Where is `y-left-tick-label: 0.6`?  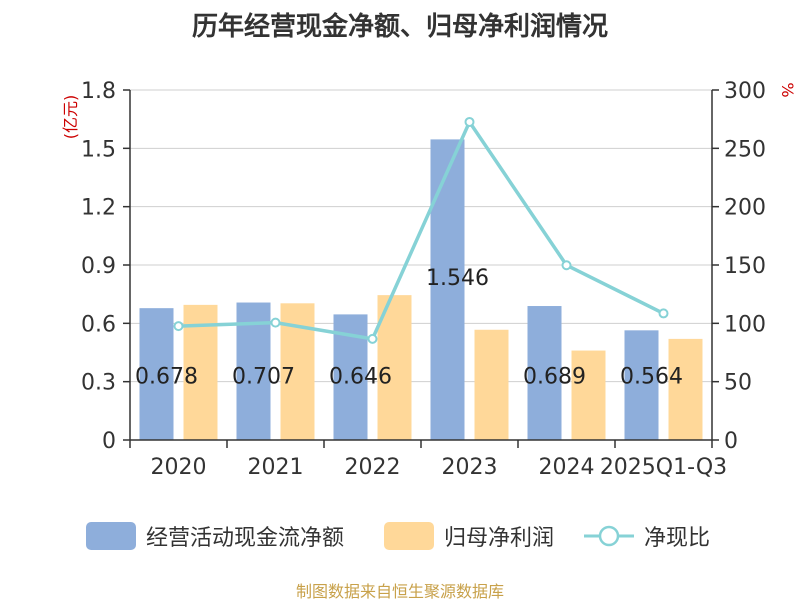
y-left-tick-label: 0.6 is located at coordinates (98, 324).